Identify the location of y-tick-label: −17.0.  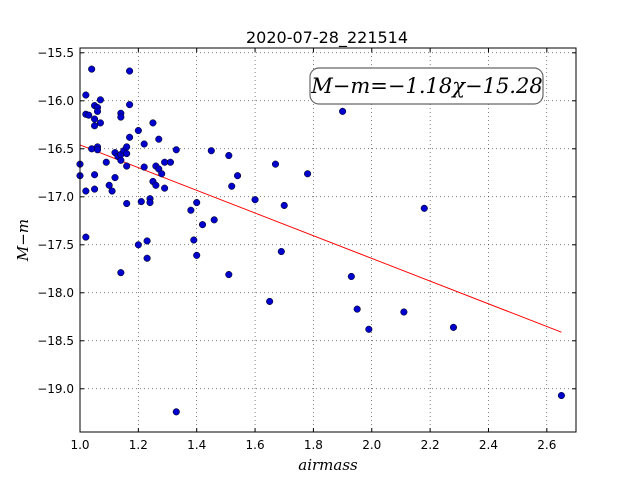
(55, 197).